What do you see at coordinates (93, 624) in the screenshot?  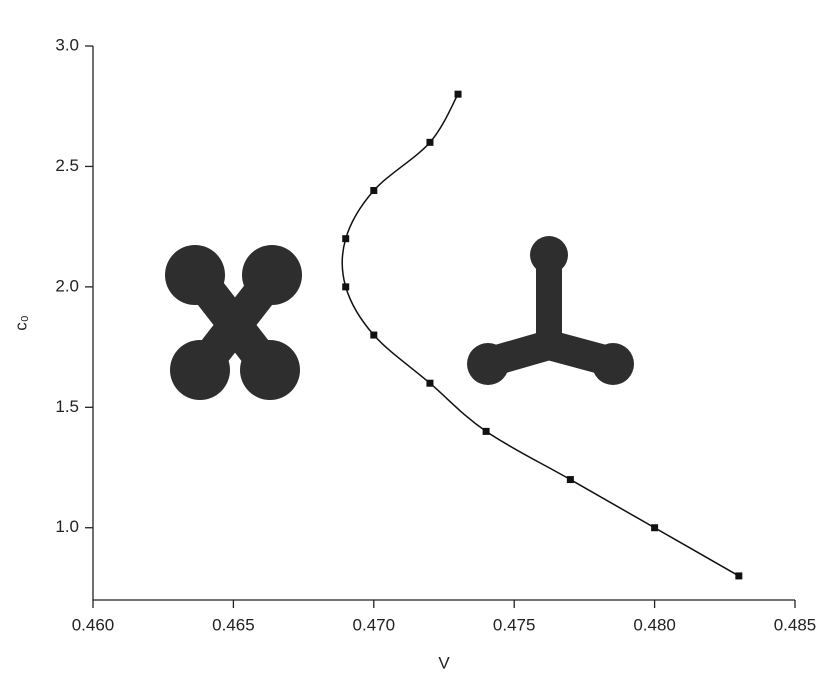 I see `x-tick-label: 0.460` at bounding box center [93, 624].